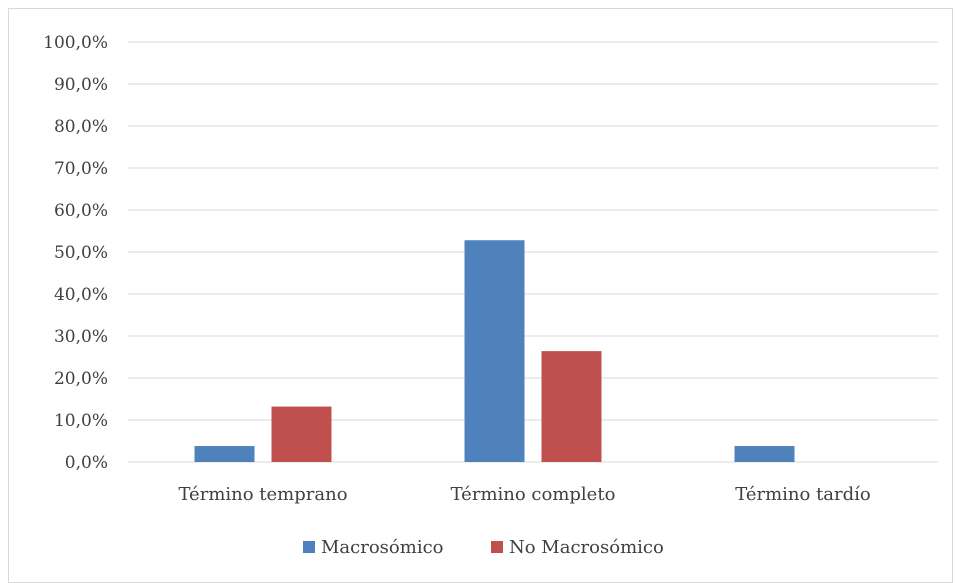 Image resolution: width=955 pixels, height=583 pixels. What do you see at coordinates (81, 169) in the screenshot?
I see `y-tick-label: 70,0%` at bounding box center [81, 169].